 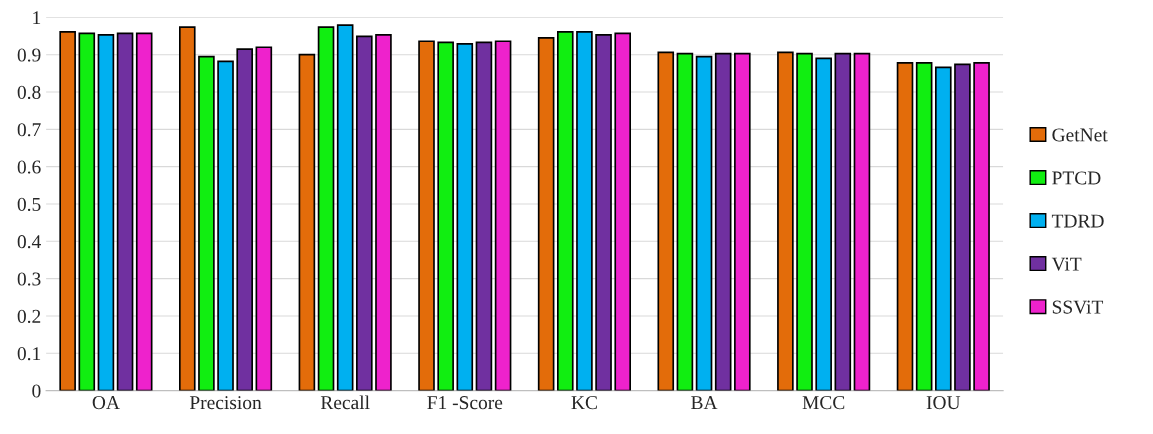 What do you see at coordinates (29, 242) in the screenshot?
I see `y-tick-label: 0.4` at bounding box center [29, 242].